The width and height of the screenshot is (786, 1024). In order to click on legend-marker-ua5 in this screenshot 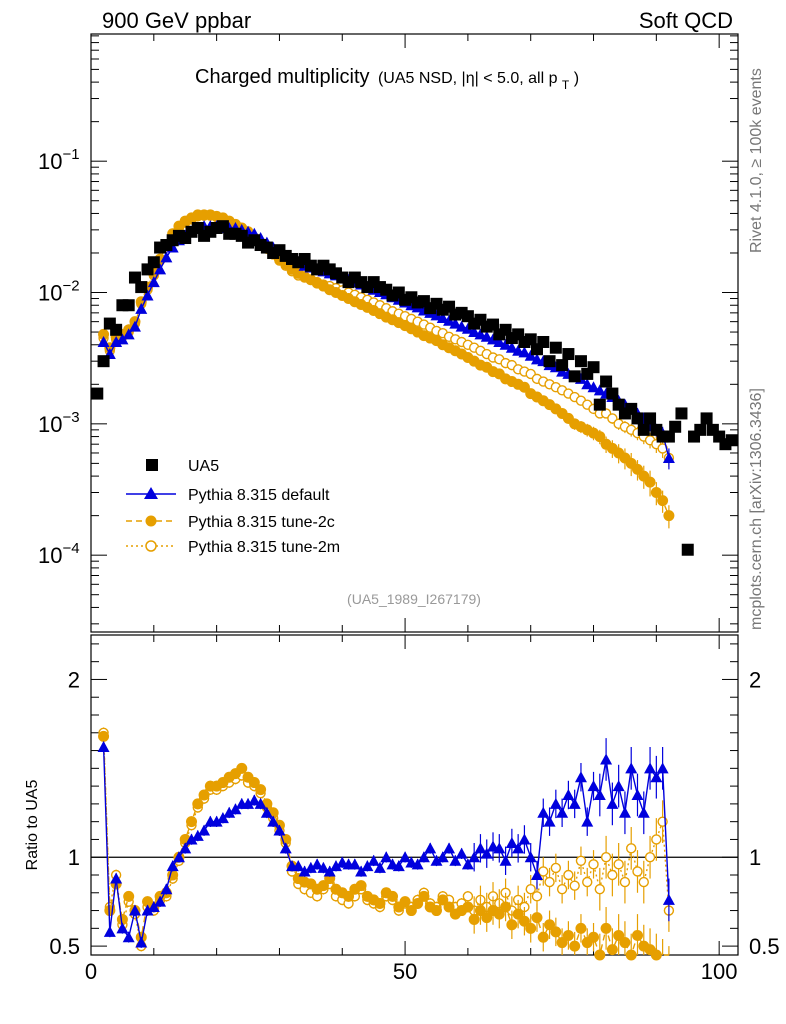, I will do `click(152, 465)`.